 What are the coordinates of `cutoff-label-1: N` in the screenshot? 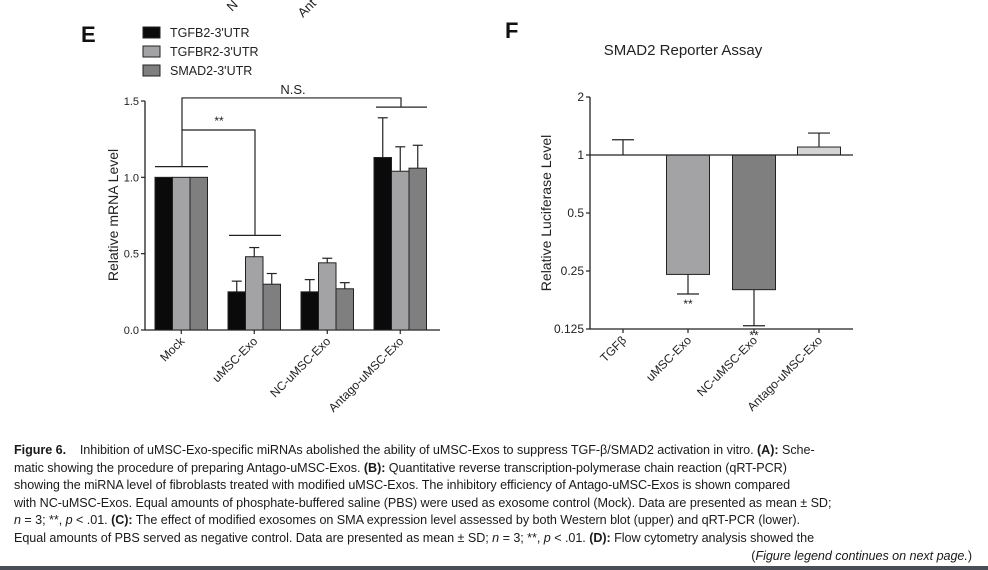 It's located at (232, 7).